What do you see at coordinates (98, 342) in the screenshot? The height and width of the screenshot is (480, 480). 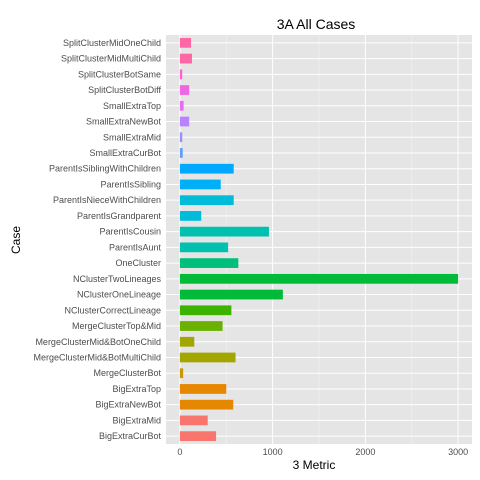 I see `y-tick-label: MergeClusterMid&BotOneChild` at bounding box center [98, 342].